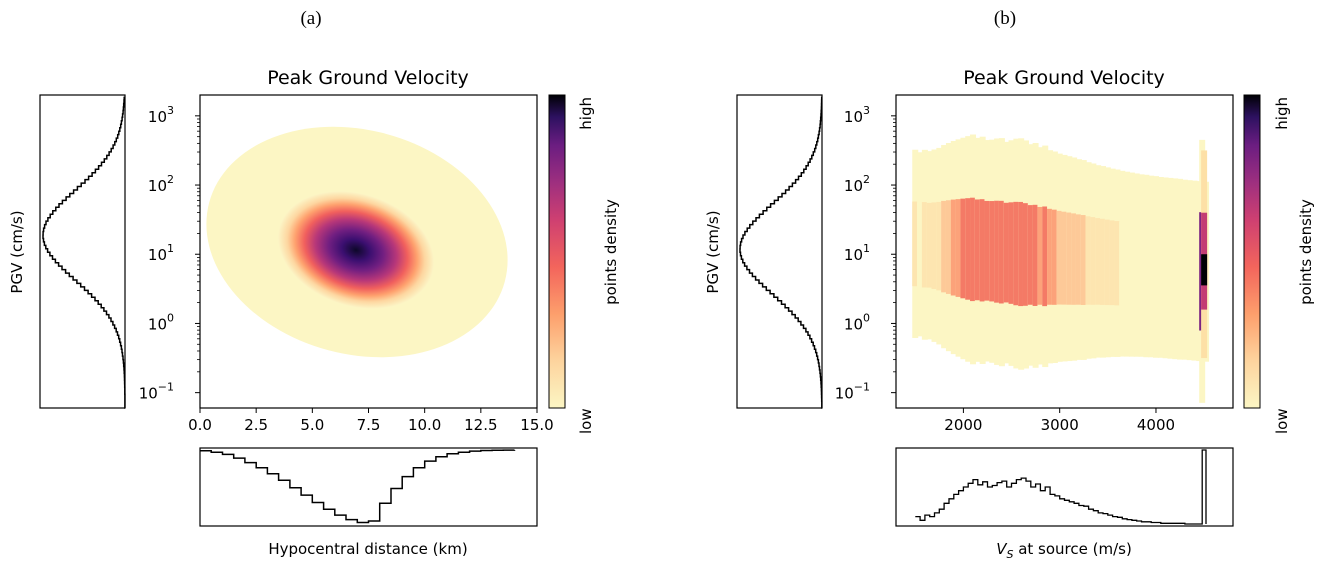 Image resolution: width=1327 pixels, height=563 pixels. Describe the element at coordinates (84, 252) in the screenshot. I see `y-histogram-a` at that location.